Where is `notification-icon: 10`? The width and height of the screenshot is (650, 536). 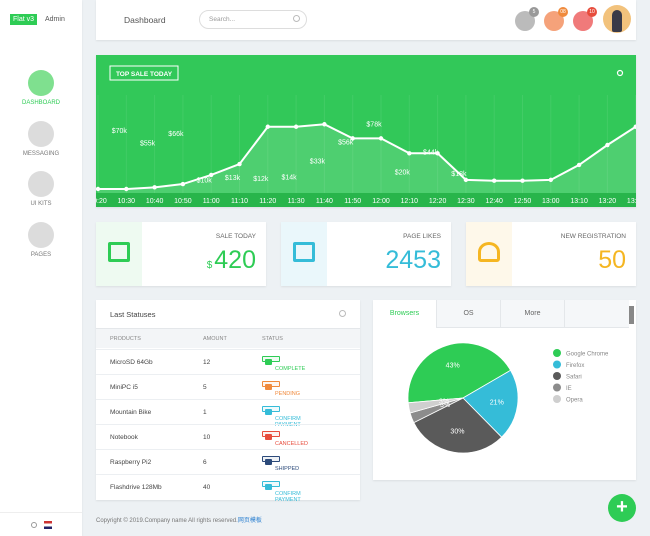
notification-icon: 10 is located at coordinates (585, 19).